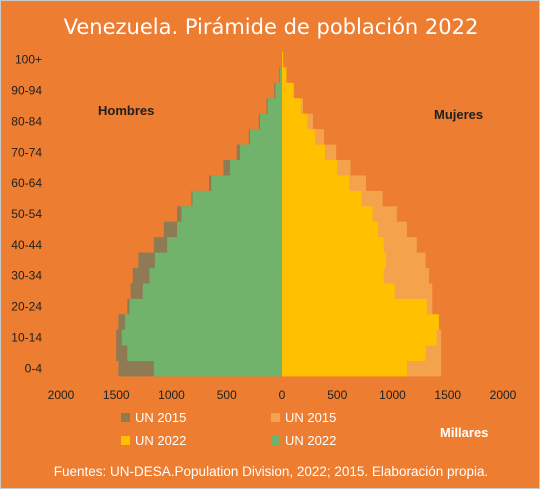  Describe the element at coordinates (125, 440) in the screenshot. I see `legend-swatch-women-2022` at that location.